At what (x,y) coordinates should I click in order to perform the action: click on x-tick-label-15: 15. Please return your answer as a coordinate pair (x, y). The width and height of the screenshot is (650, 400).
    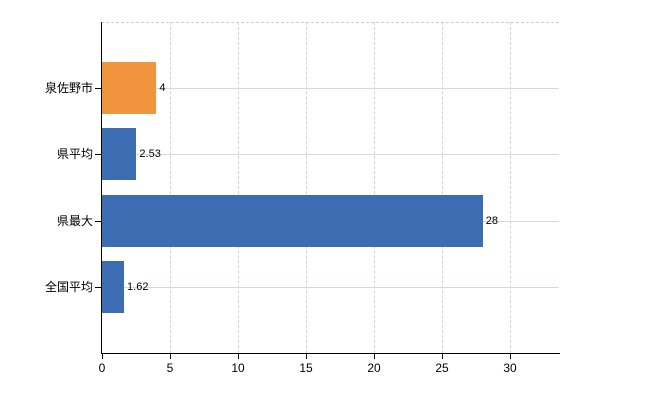
    Looking at the image, I should click on (306, 368).